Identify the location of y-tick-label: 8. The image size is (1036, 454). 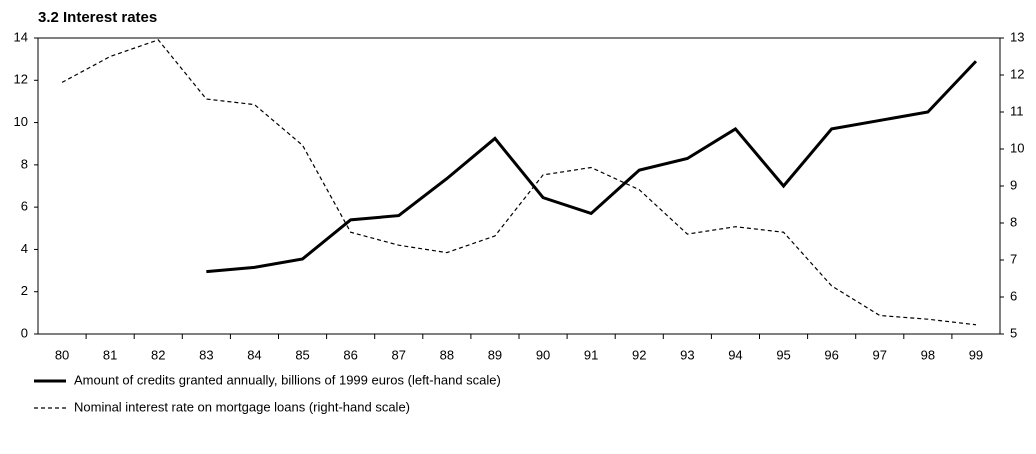
(24, 163).